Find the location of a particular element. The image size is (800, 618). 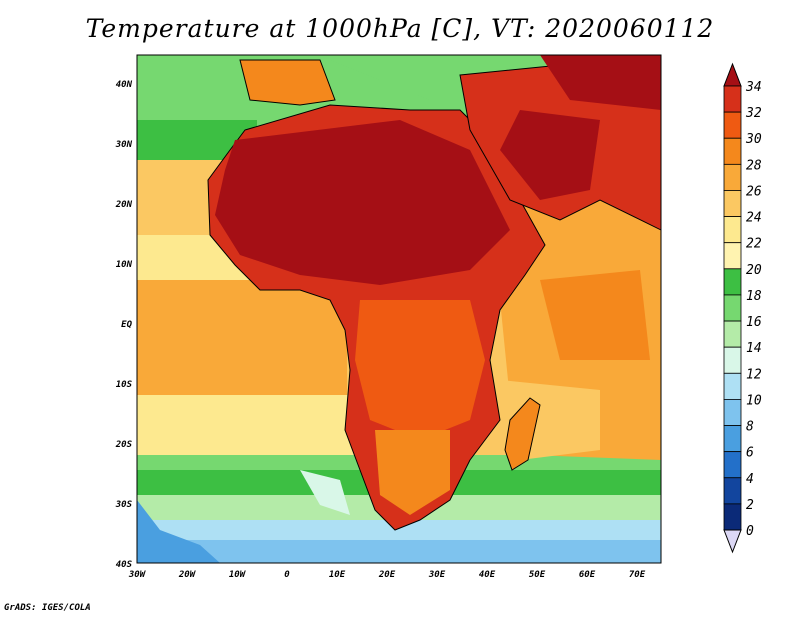

lat-tick-label: 10S is located at coordinates (124, 385).